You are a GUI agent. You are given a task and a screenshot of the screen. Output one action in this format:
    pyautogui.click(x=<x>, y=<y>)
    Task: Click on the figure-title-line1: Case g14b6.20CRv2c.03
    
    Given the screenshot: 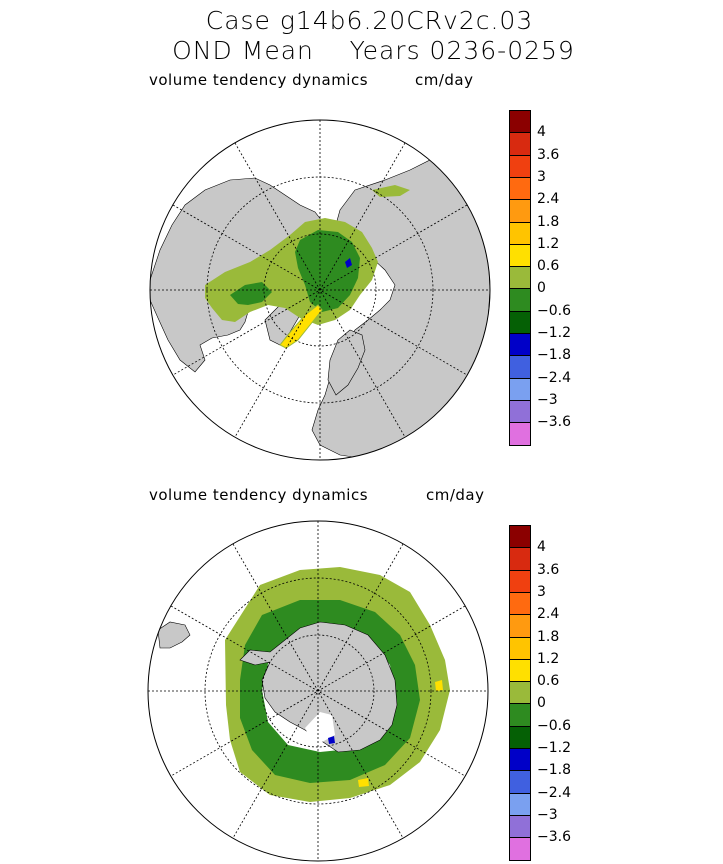 What is the action you would take?
    pyautogui.click(x=369, y=20)
    